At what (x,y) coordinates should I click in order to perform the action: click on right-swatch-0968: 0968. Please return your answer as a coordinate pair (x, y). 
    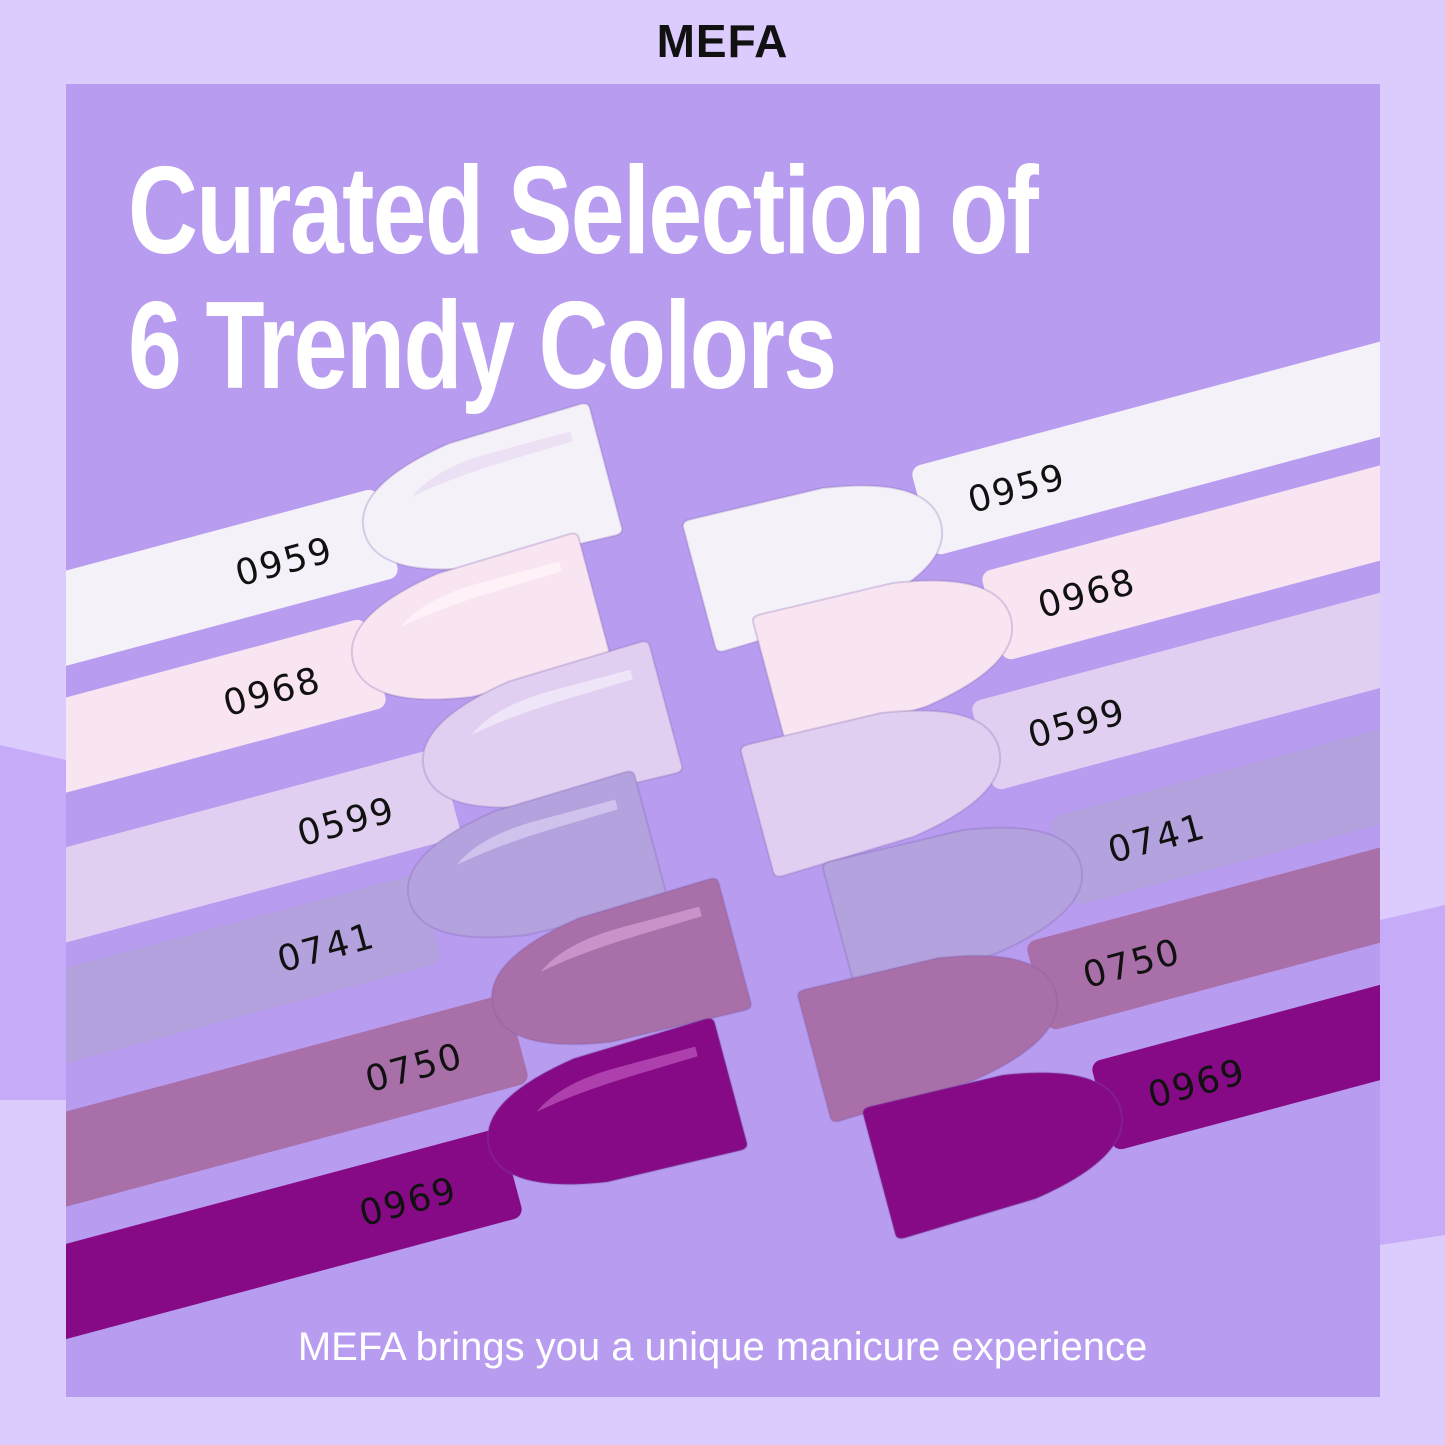
    Looking at the image, I should click on (1065, 570).